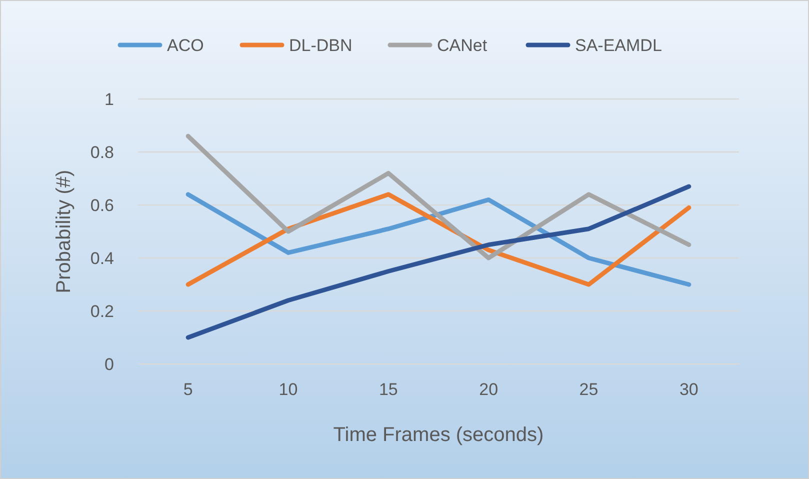  What do you see at coordinates (588, 389) in the screenshot?
I see `x-tick-label: 25` at bounding box center [588, 389].